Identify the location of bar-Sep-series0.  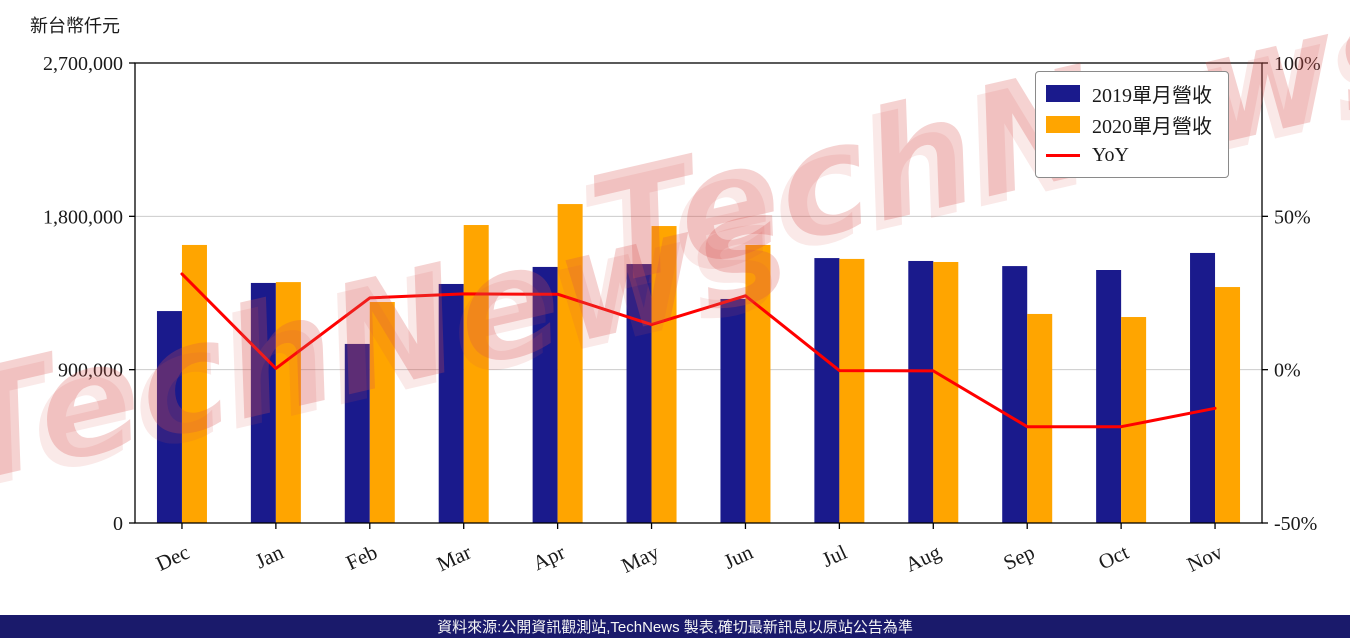
(1015, 394).